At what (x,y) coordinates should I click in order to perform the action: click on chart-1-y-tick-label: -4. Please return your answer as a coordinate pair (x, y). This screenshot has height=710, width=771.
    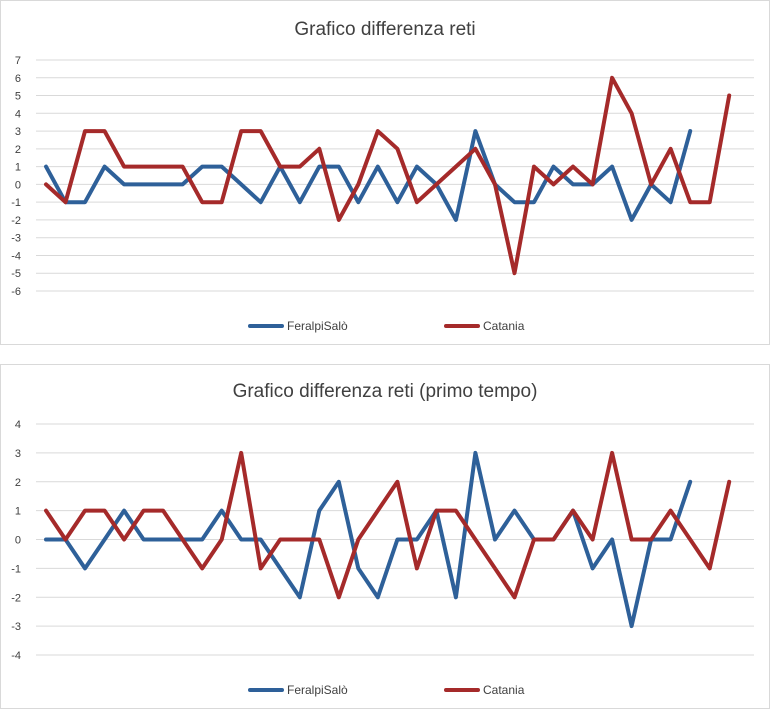
    Looking at the image, I should click on (16, 256).